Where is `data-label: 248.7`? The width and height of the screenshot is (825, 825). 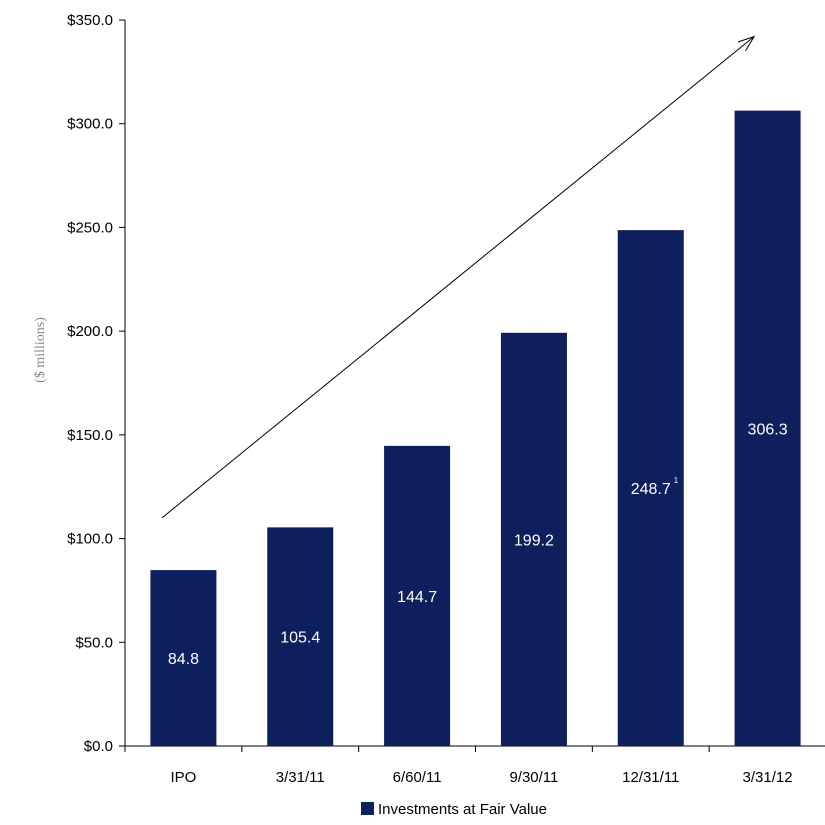 data-label: 248.7 is located at coordinates (651, 489).